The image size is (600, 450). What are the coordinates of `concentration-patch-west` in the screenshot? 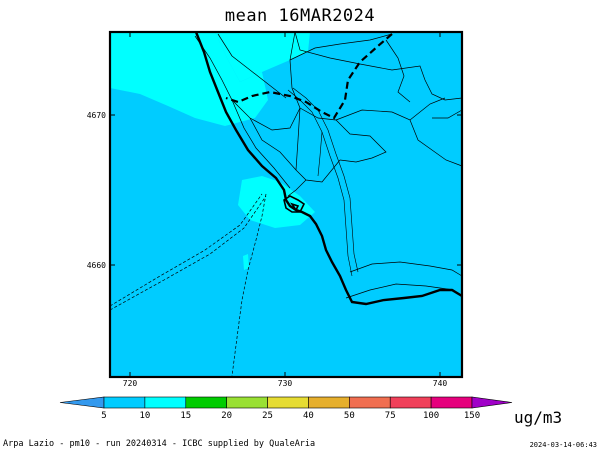 It's located at (189, 79).